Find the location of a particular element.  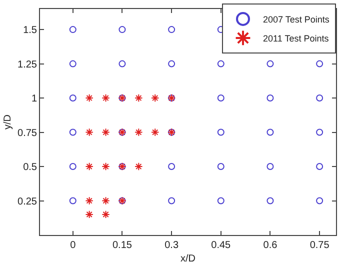

y-tick-label: 1.5 is located at coordinates (30, 30).